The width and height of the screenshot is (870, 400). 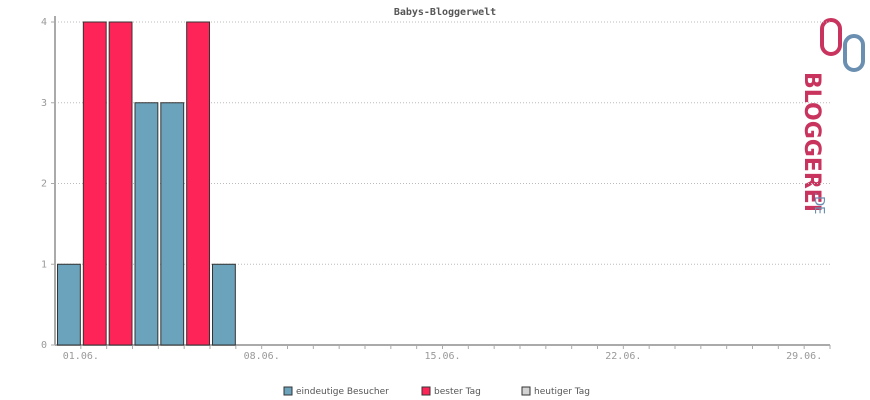 What do you see at coordinates (457, 392) in the screenshot?
I see `legend-label: bester Tag` at bounding box center [457, 392].